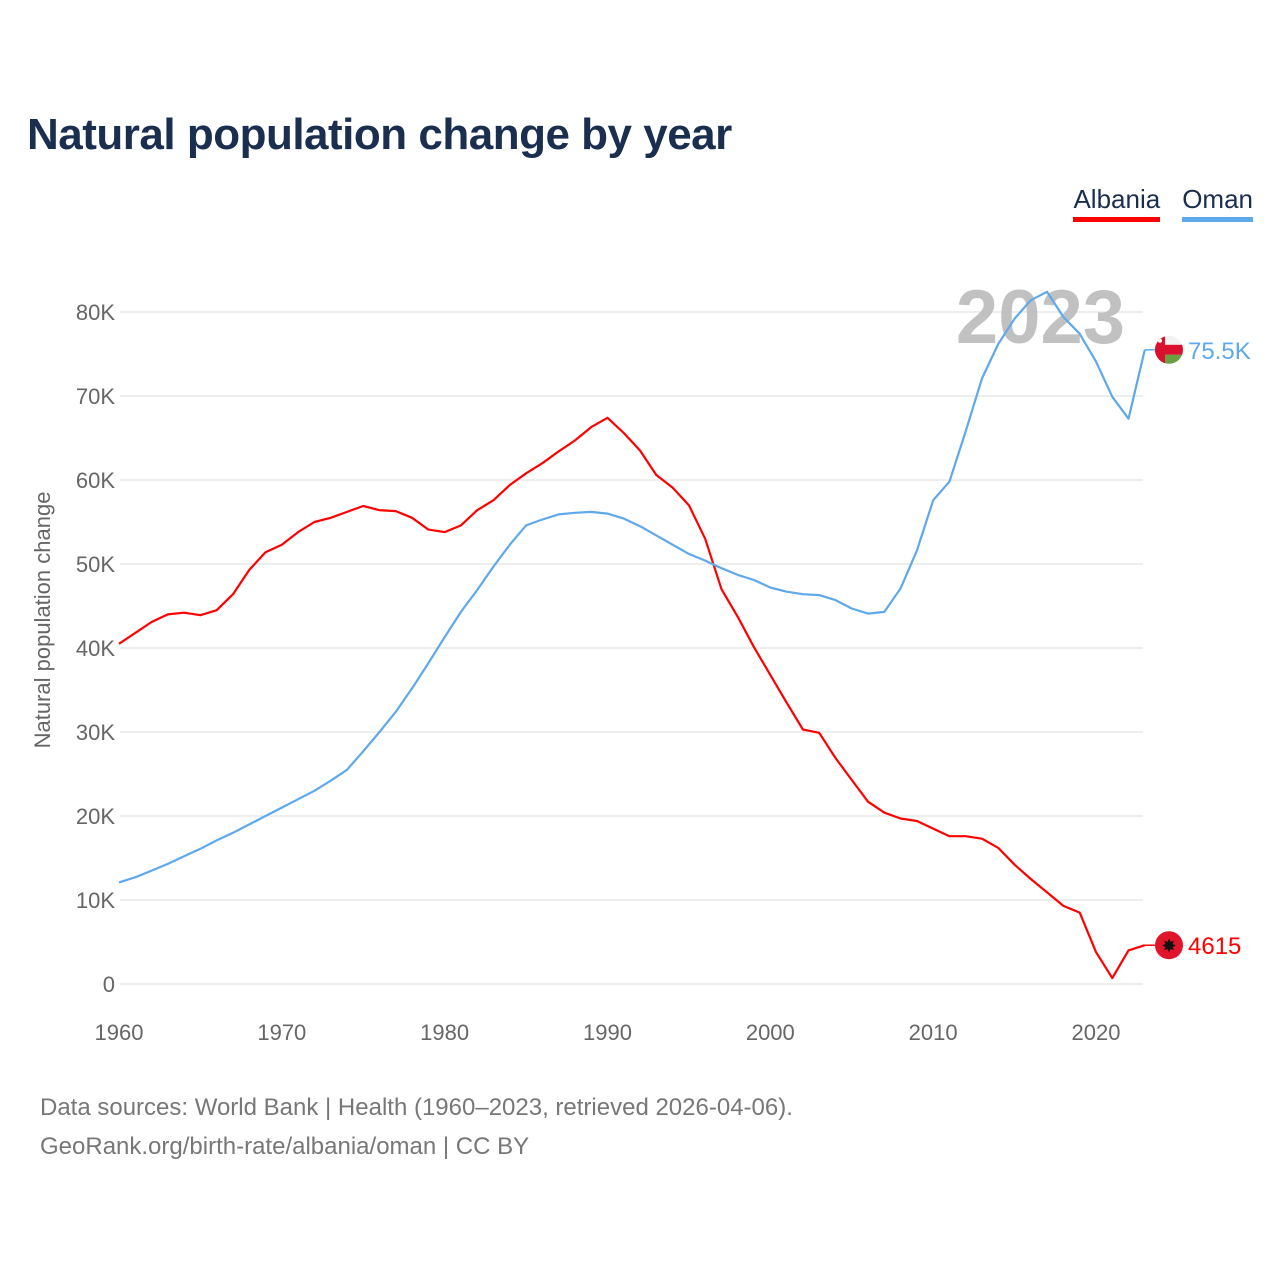 The height and width of the screenshot is (1280, 1280). I want to click on chart-title: Natural population change by year, so click(379, 134).